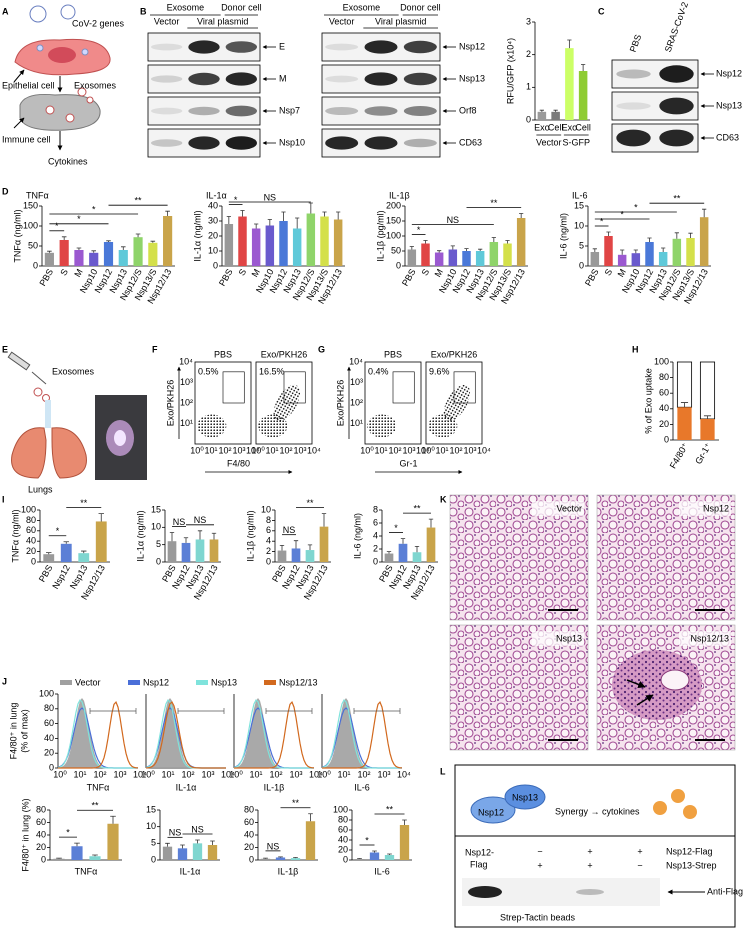 The image size is (745, 938). What do you see at coordinates (539, 851) in the screenshot?
I see `sign: −` at bounding box center [539, 851].